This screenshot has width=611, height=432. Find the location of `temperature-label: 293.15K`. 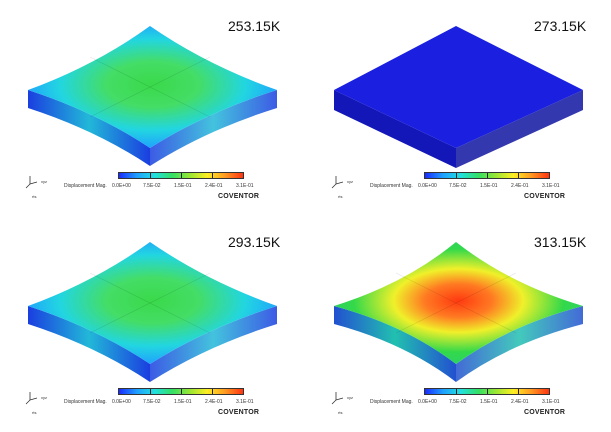

temperature-label: 293.15K is located at coordinates (254, 242).